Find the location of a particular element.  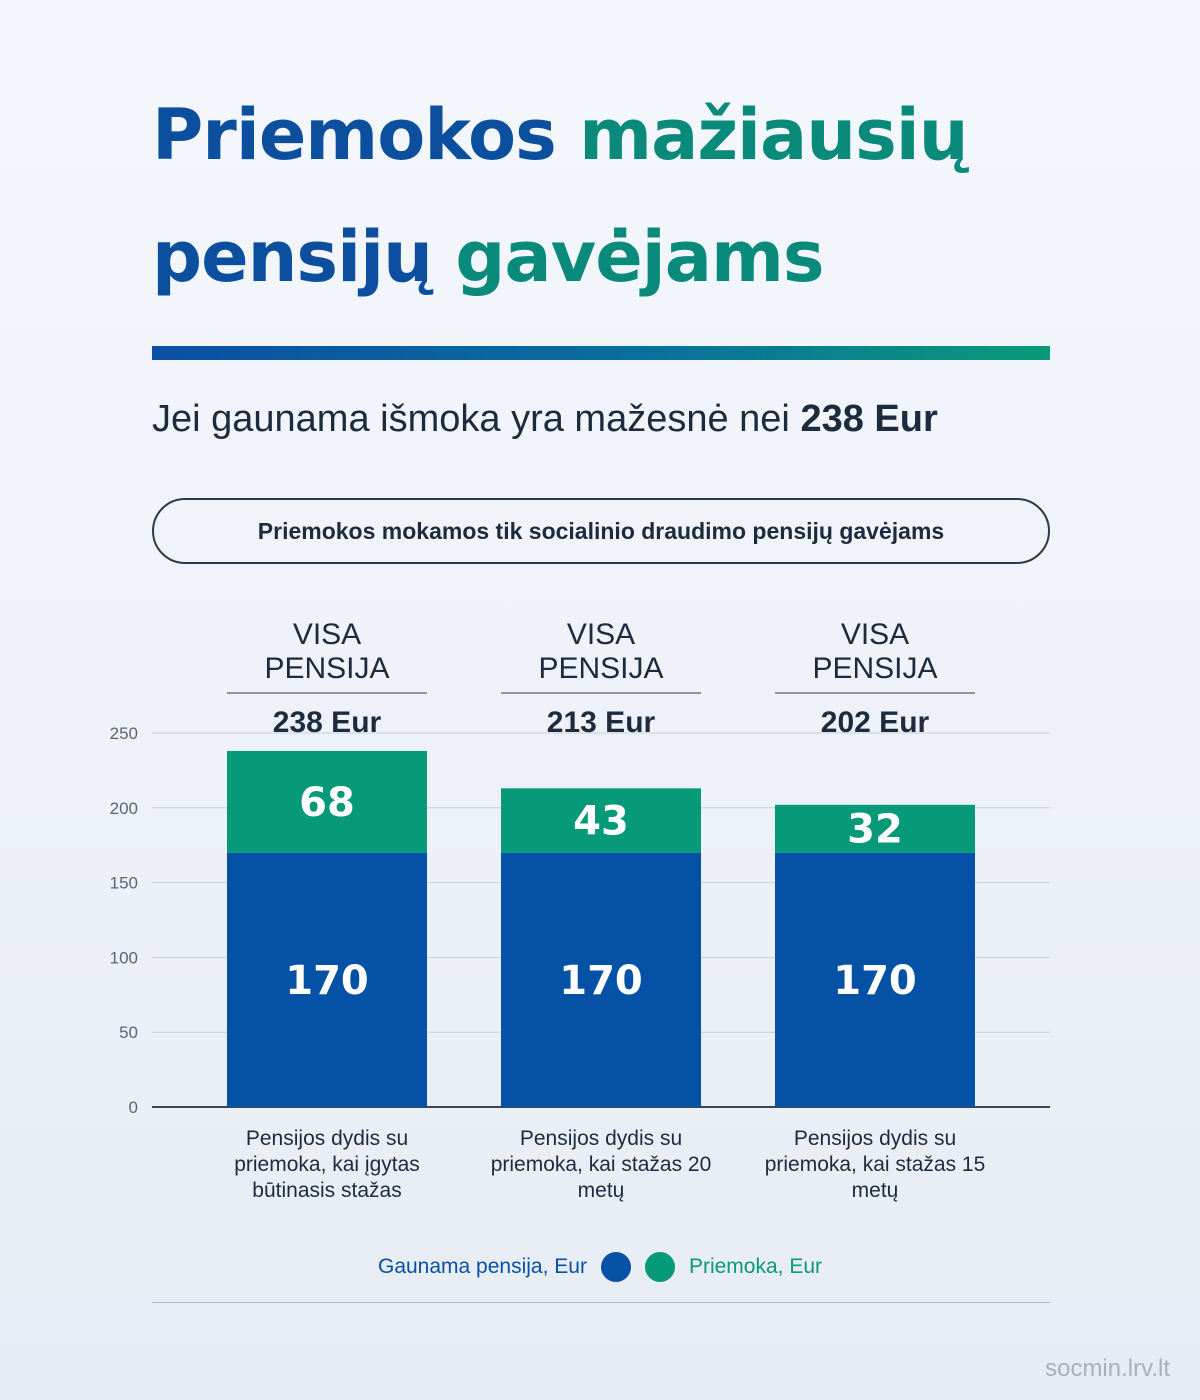

title-line-1: Priemokos mažiausių is located at coordinates (560, 135).